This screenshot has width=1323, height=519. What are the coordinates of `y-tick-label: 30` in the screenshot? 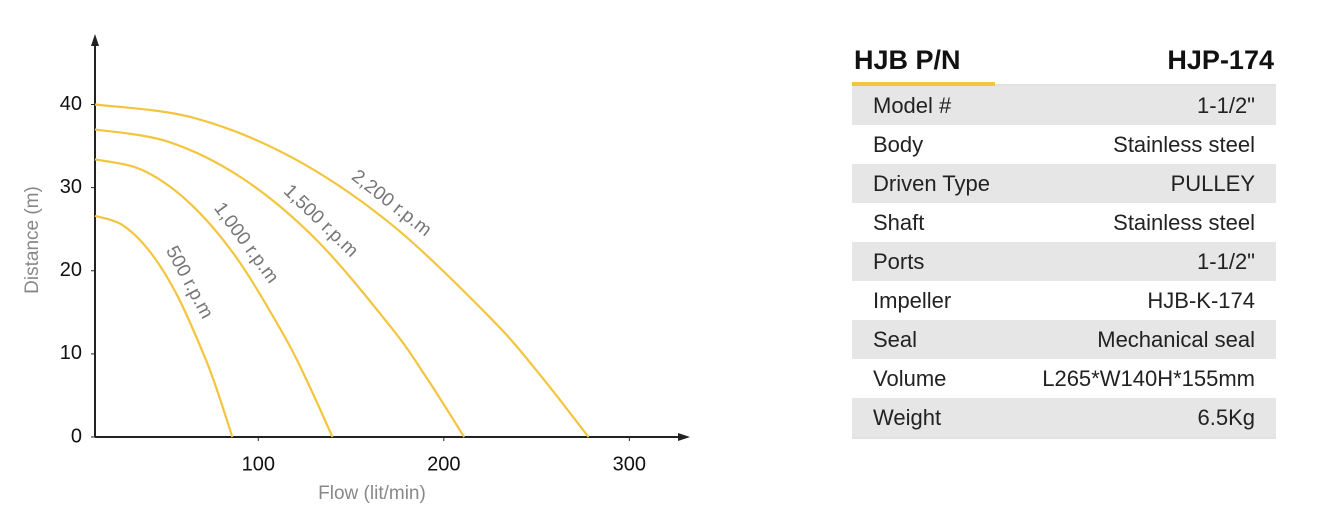 It's located at (71, 187).